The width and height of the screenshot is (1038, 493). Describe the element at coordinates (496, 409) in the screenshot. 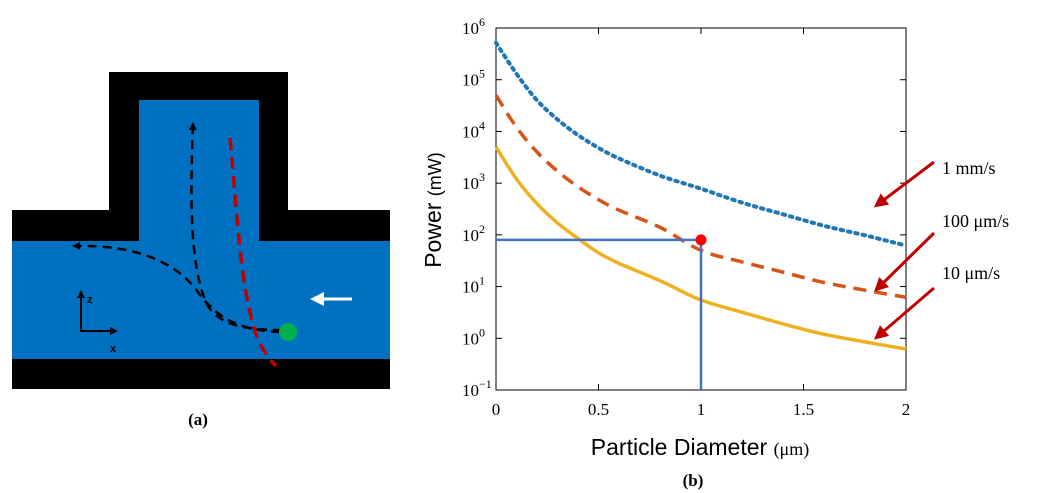

I see `x-tick-label: 0` at that location.